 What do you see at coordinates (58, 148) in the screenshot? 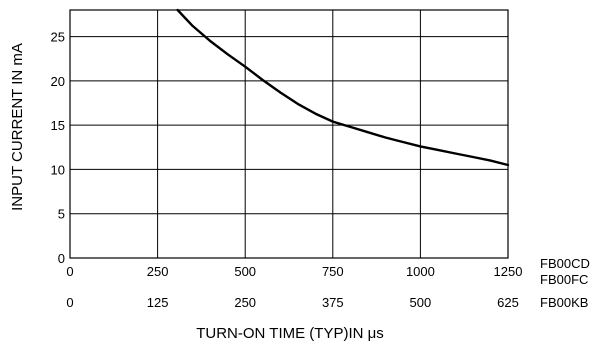
I see `y-tick-labels: 0 5 10 15 20 25` at bounding box center [58, 148].